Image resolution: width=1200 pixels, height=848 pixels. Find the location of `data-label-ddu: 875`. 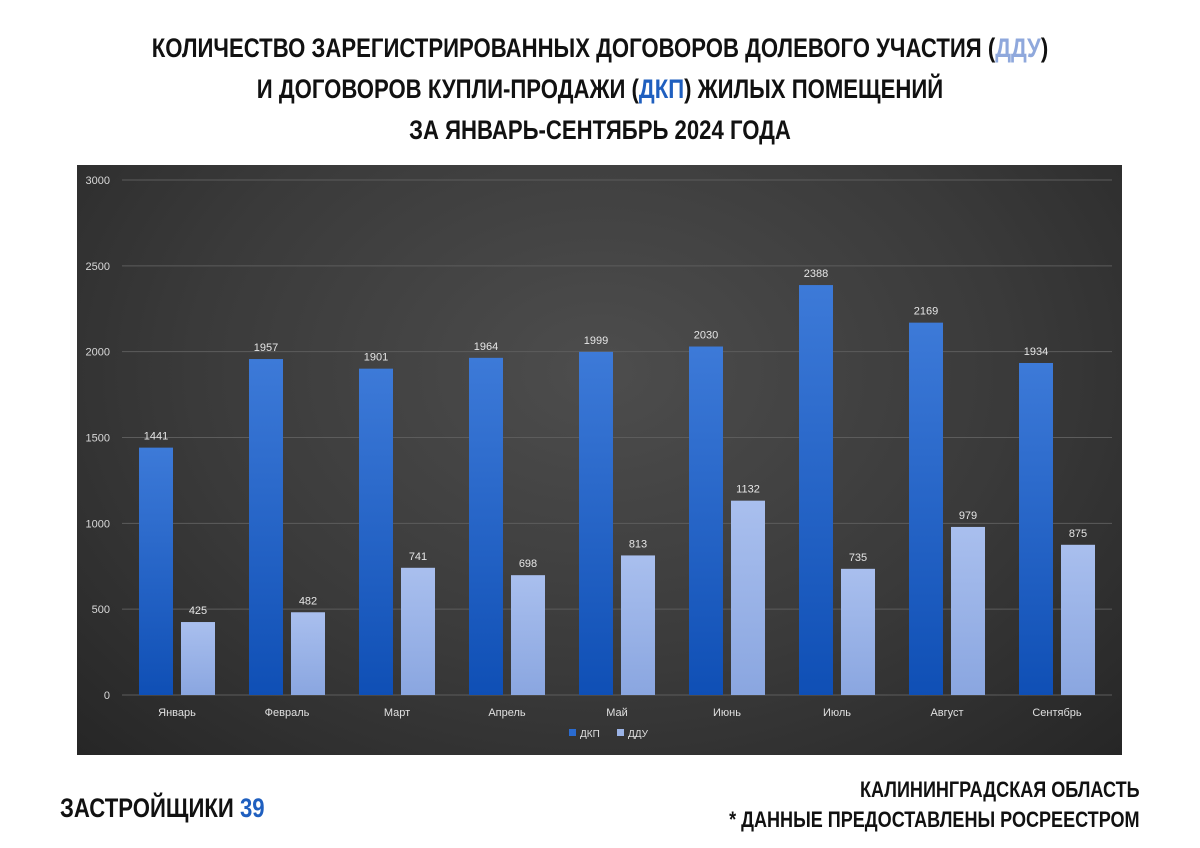

data-label-ddu: 875 is located at coordinates (1078, 534).